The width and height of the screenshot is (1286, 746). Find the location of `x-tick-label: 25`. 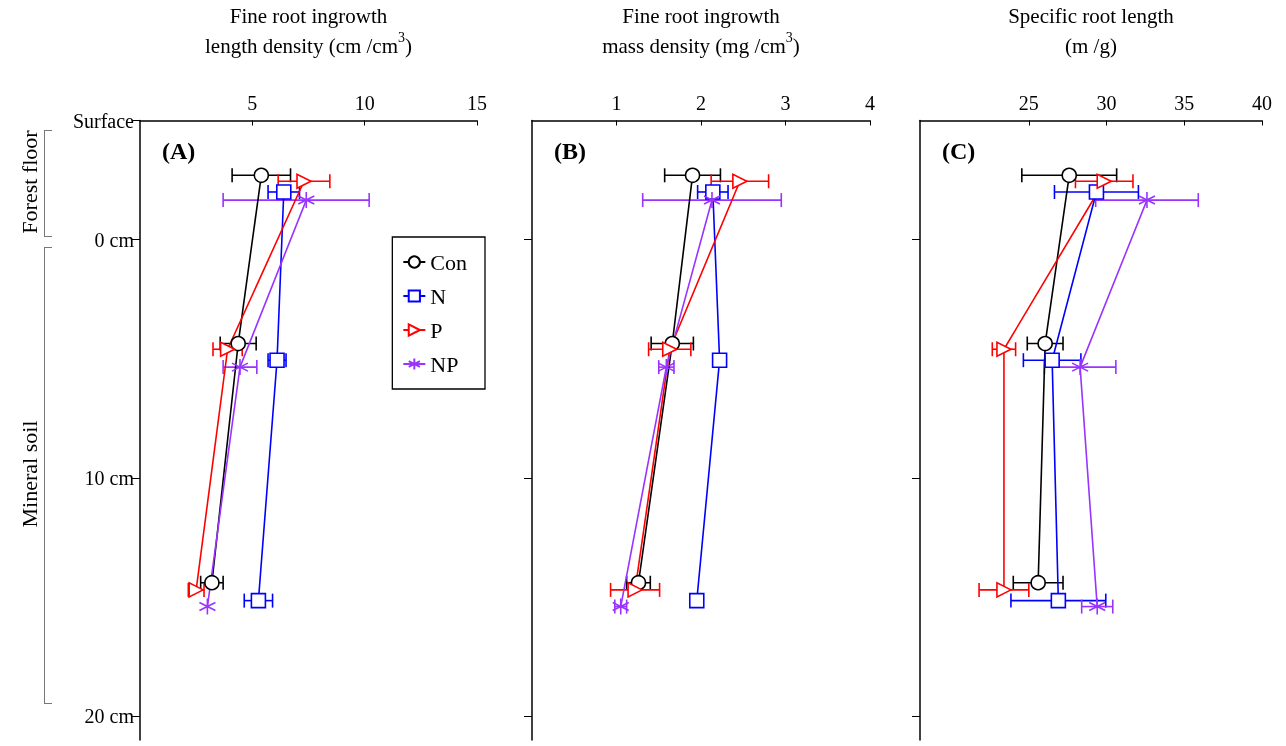

x-tick-label: 25 is located at coordinates (1028, 102).